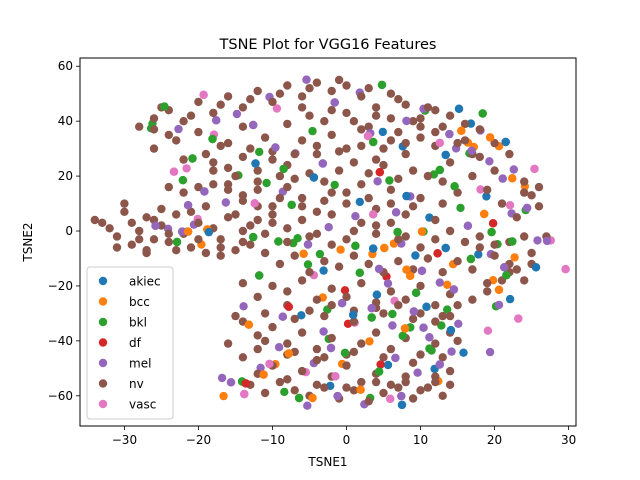 The height and width of the screenshot is (480, 640). What do you see at coordinates (568, 440) in the screenshot?
I see `x-tick-label: 30` at bounding box center [568, 440].